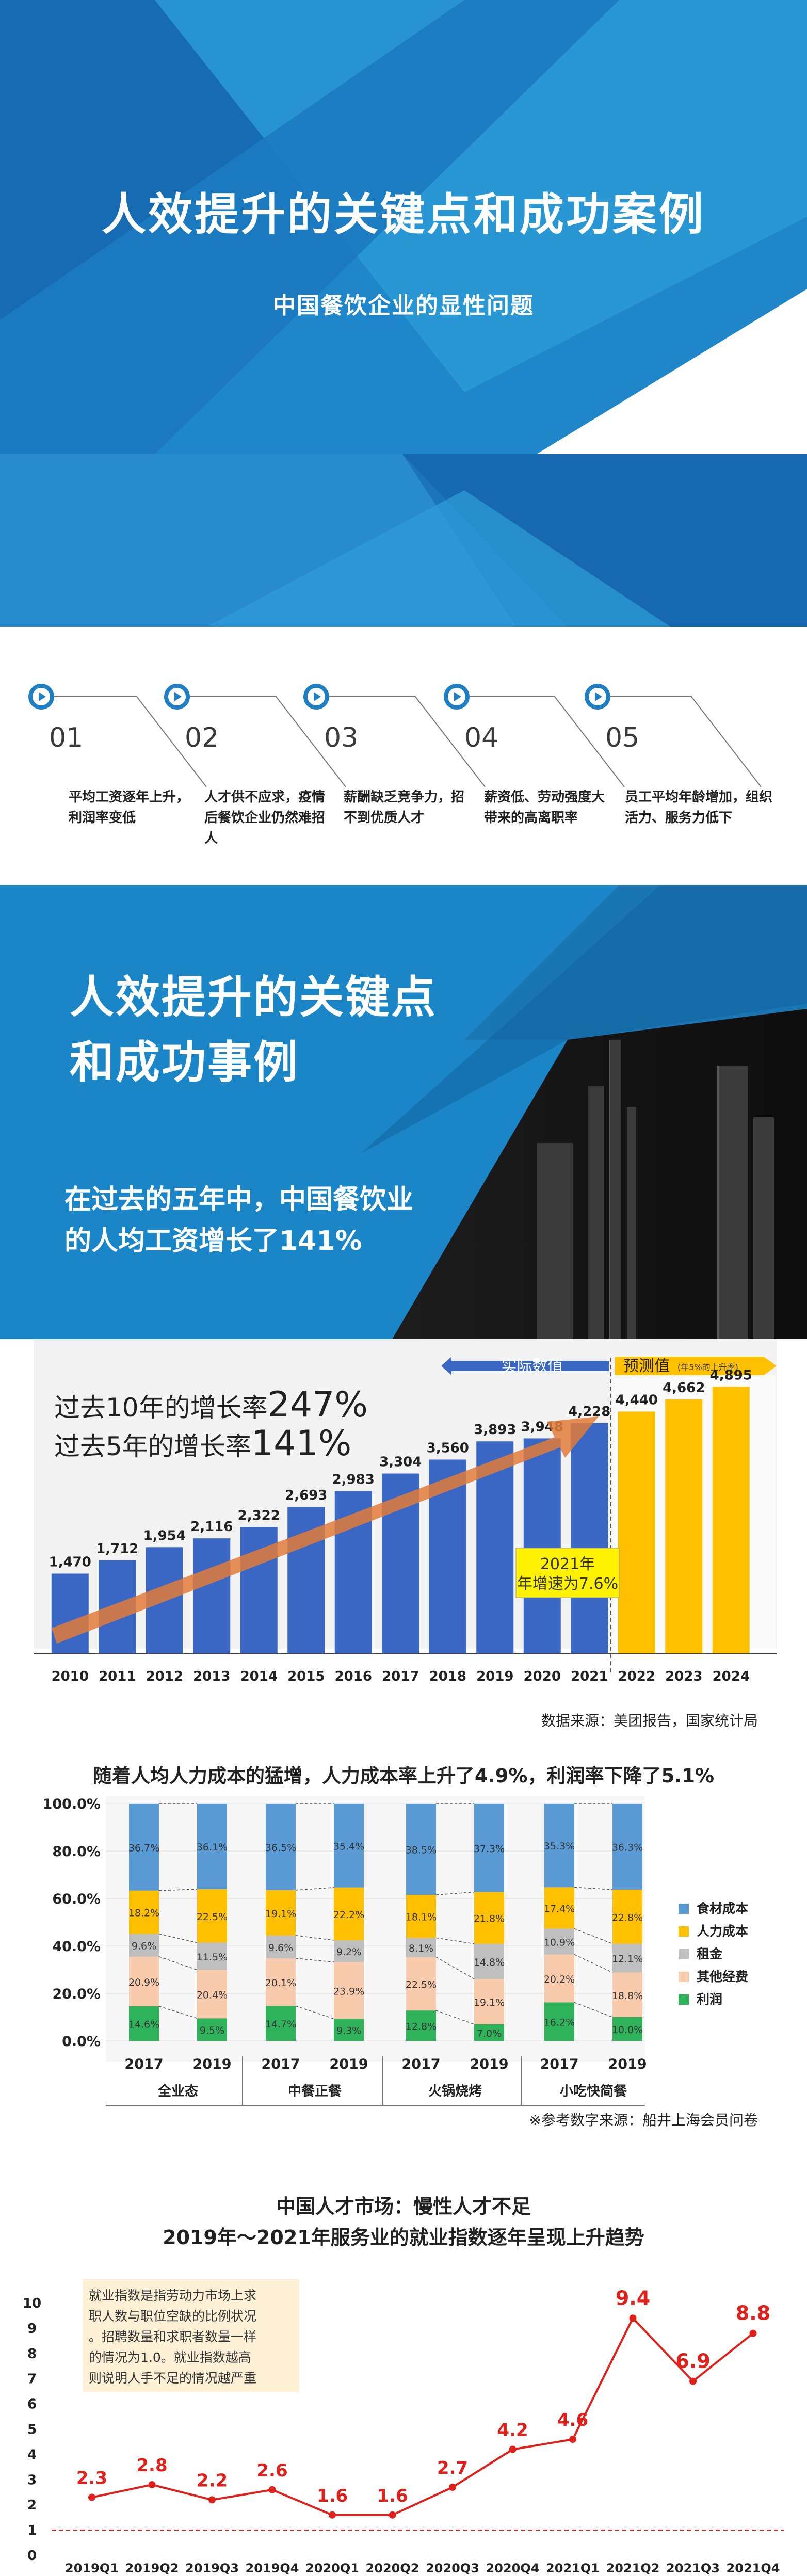 The height and width of the screenshot is (2576, 807). Describe the element at coordinates (202, 738) in the screenshot. I see `timeline-number: 02` at that location.